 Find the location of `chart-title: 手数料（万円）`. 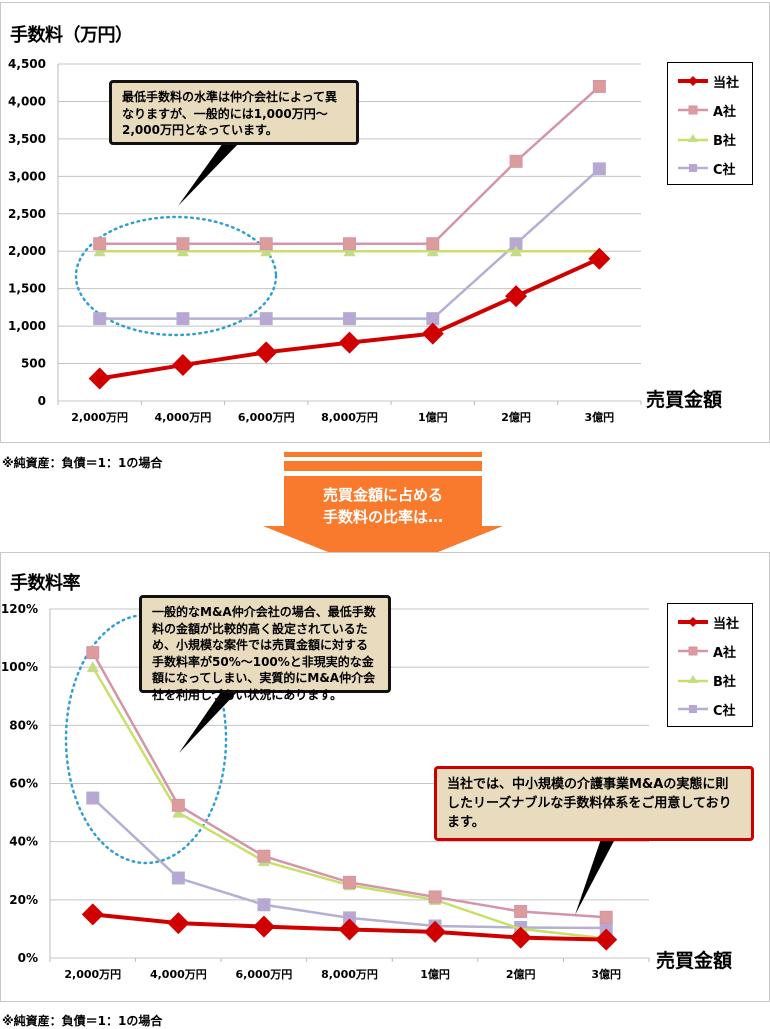

chart-title: 手数料（万円） is located at coordinates (71, 35).